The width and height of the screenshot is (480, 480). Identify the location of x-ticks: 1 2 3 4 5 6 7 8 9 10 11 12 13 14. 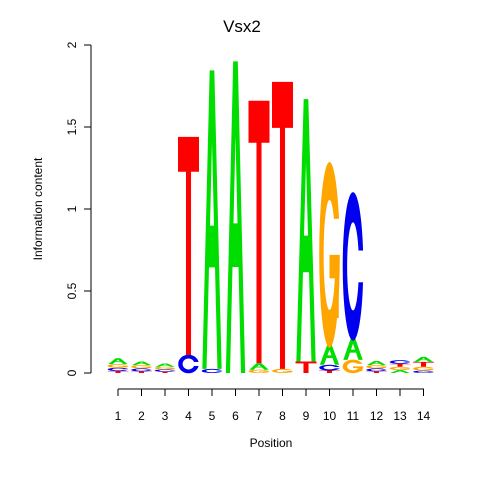
(273, 406).